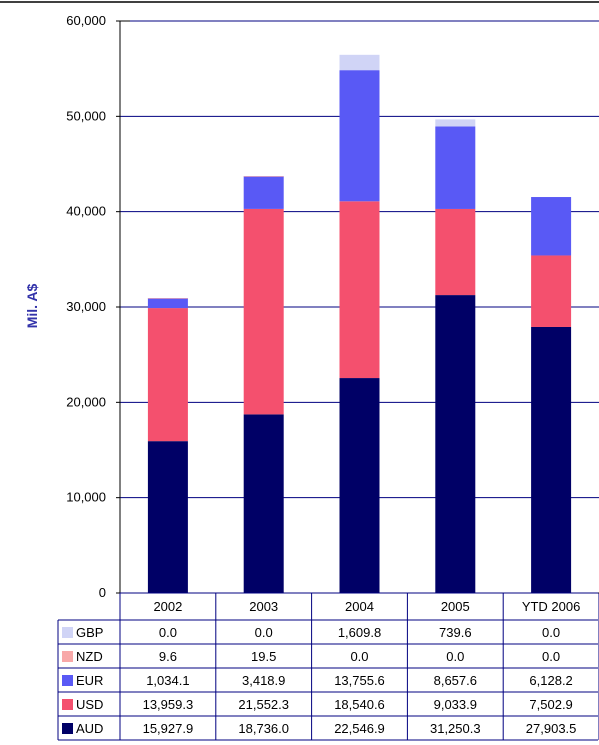  Describe the element at coordinates (86, 497) in the screenshot. I see `y-tick-label: 10,000` at that location.